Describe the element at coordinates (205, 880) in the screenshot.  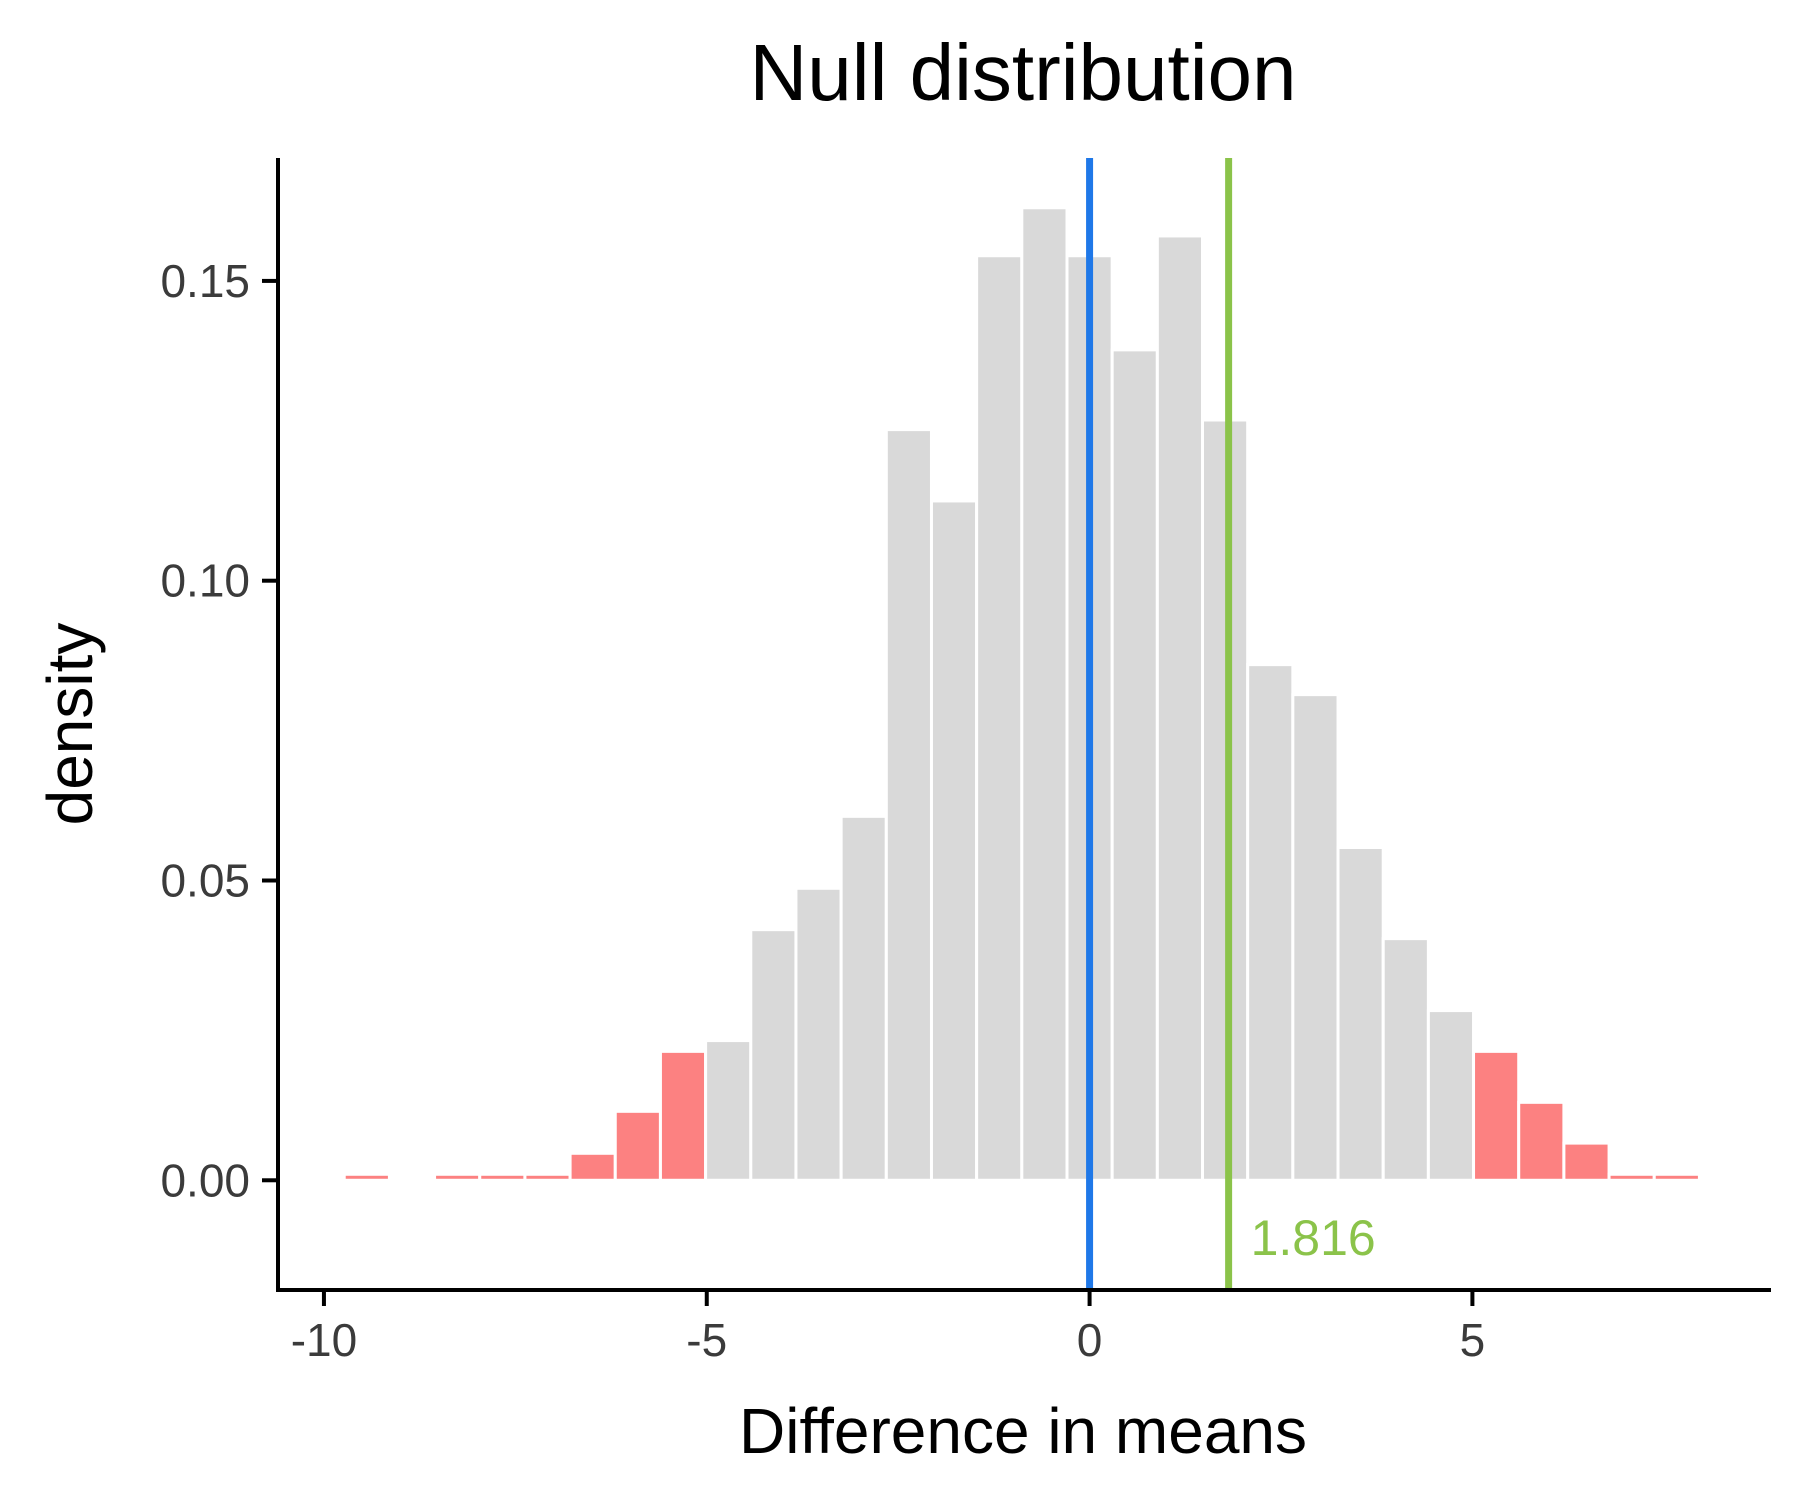
I see `y-tick-label: 0.05` at that location.